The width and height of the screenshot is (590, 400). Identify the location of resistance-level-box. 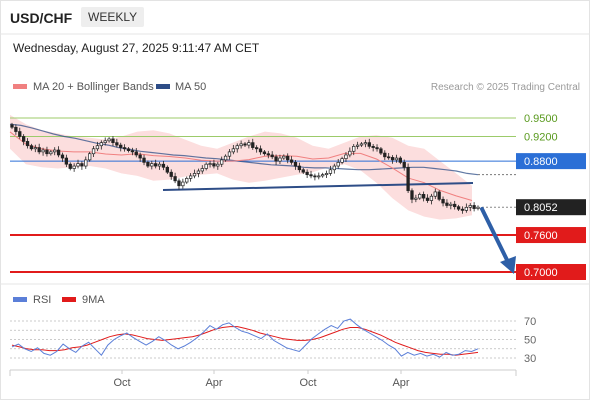
(551, 161).